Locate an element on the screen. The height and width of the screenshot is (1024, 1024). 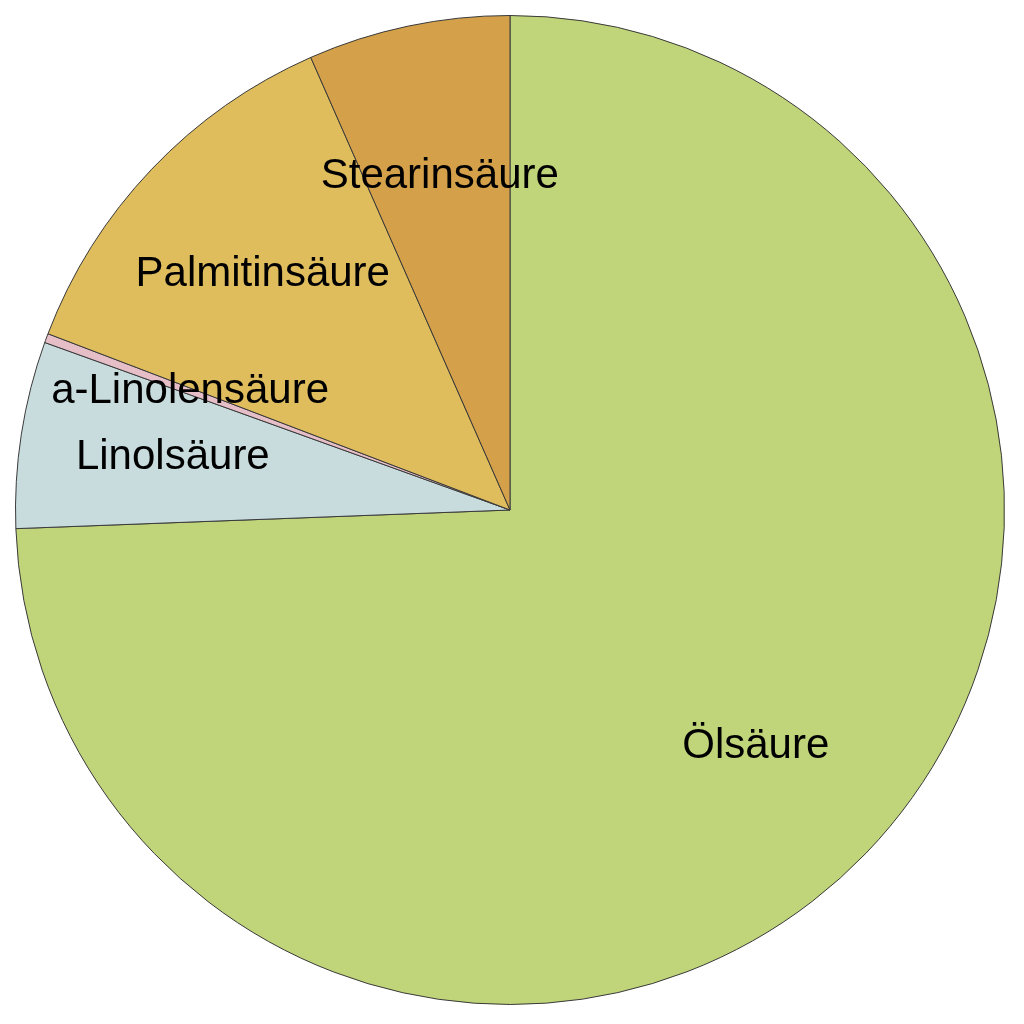
slice-label: Ölsäure is located at coordinates (756, 744).